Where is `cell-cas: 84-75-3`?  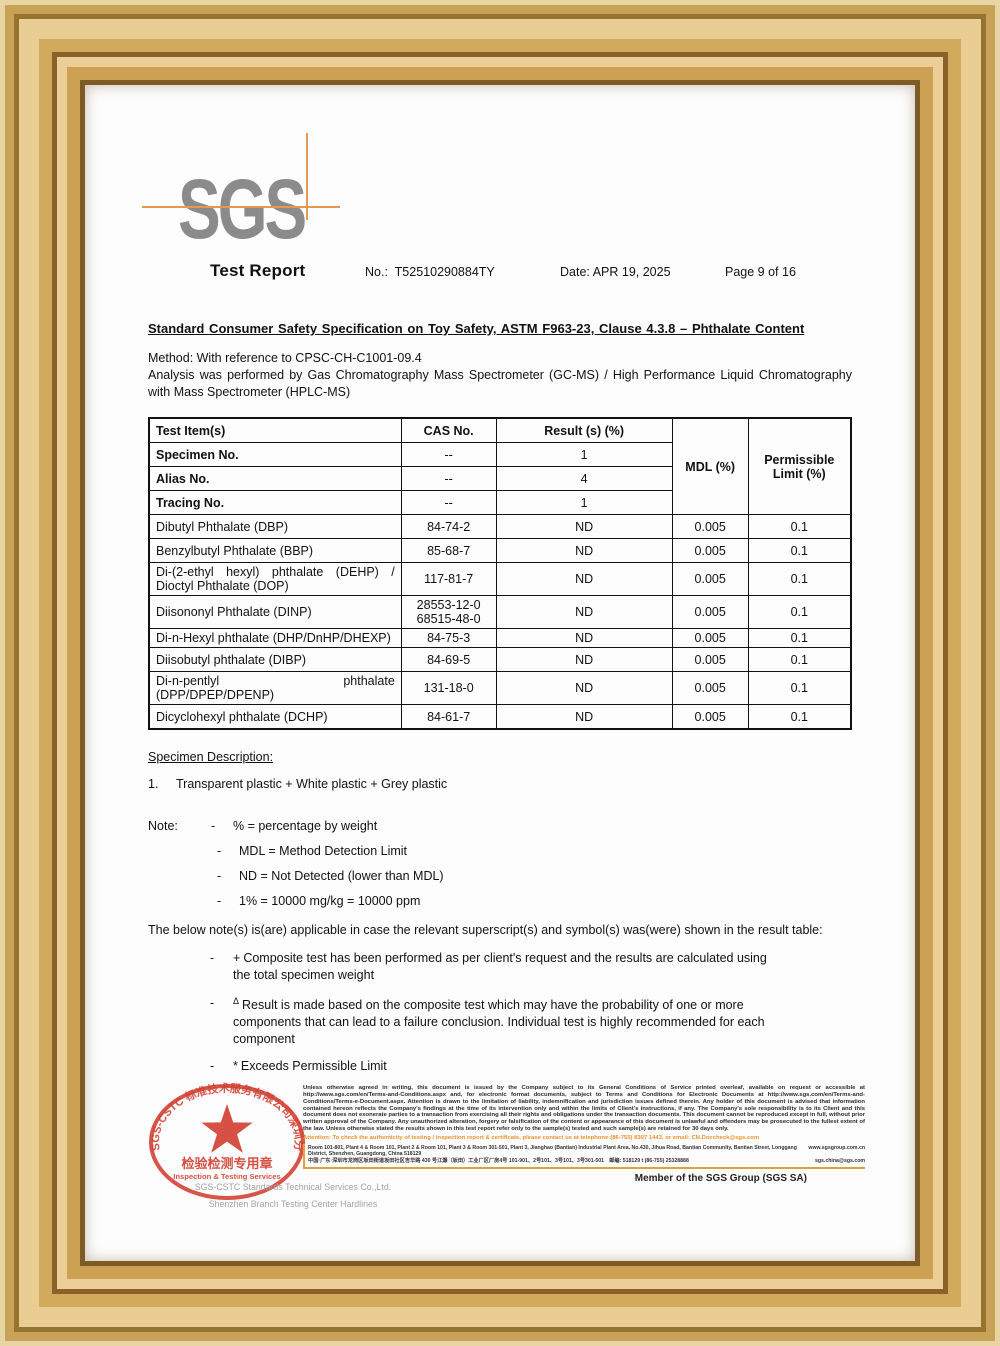
cell-cas: 84-75-3 is located at coordinates (448, 638).